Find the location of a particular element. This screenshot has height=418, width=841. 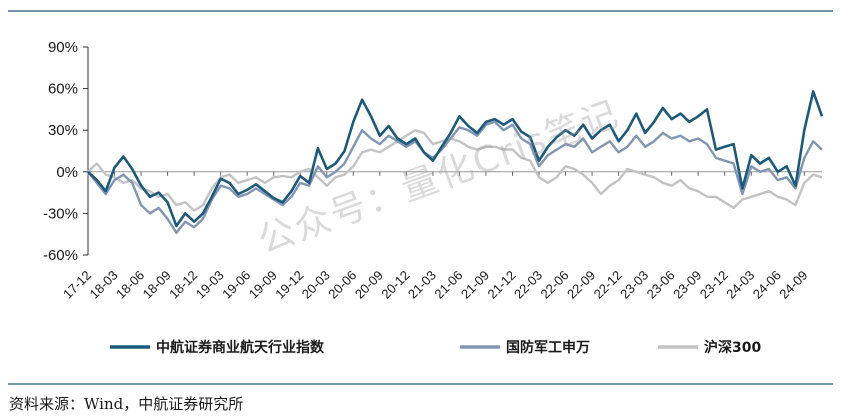

legend-label-1: 中航证券商业航天行业指数 is located at coordinates (240, 347).